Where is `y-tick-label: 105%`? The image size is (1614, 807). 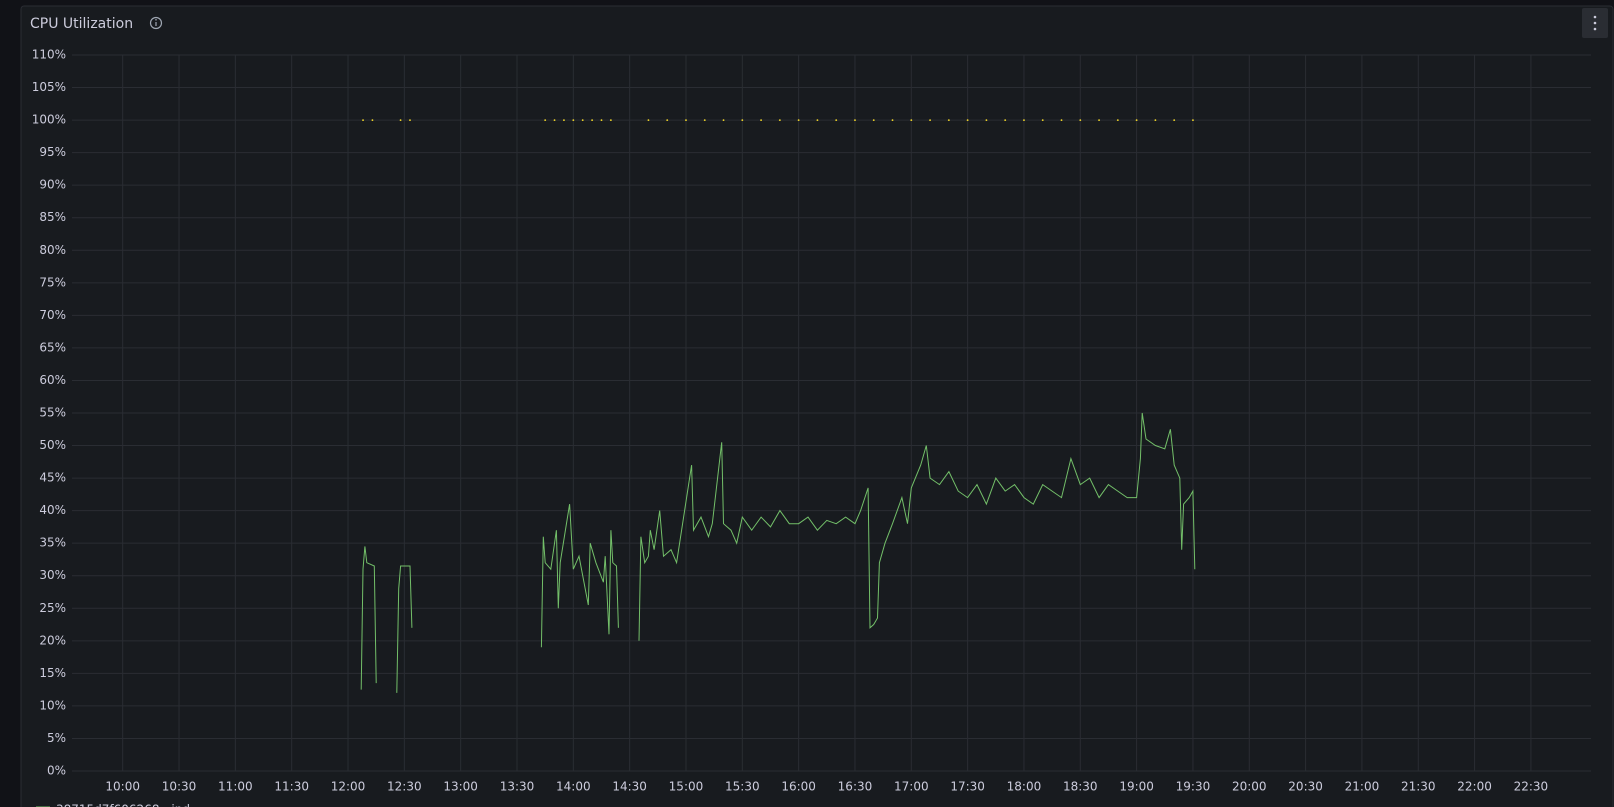
y-tick-label: 105% is located at coordinates (49, 87).